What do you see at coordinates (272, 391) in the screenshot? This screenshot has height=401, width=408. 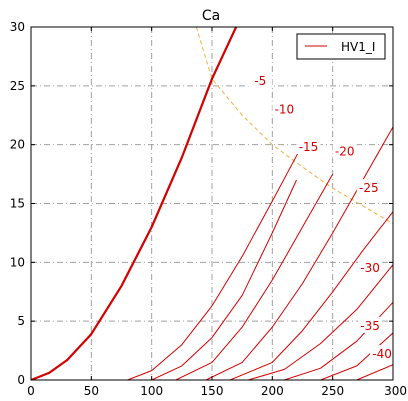 I see `x-tick-label: 200` at bounding box center [272, 391].